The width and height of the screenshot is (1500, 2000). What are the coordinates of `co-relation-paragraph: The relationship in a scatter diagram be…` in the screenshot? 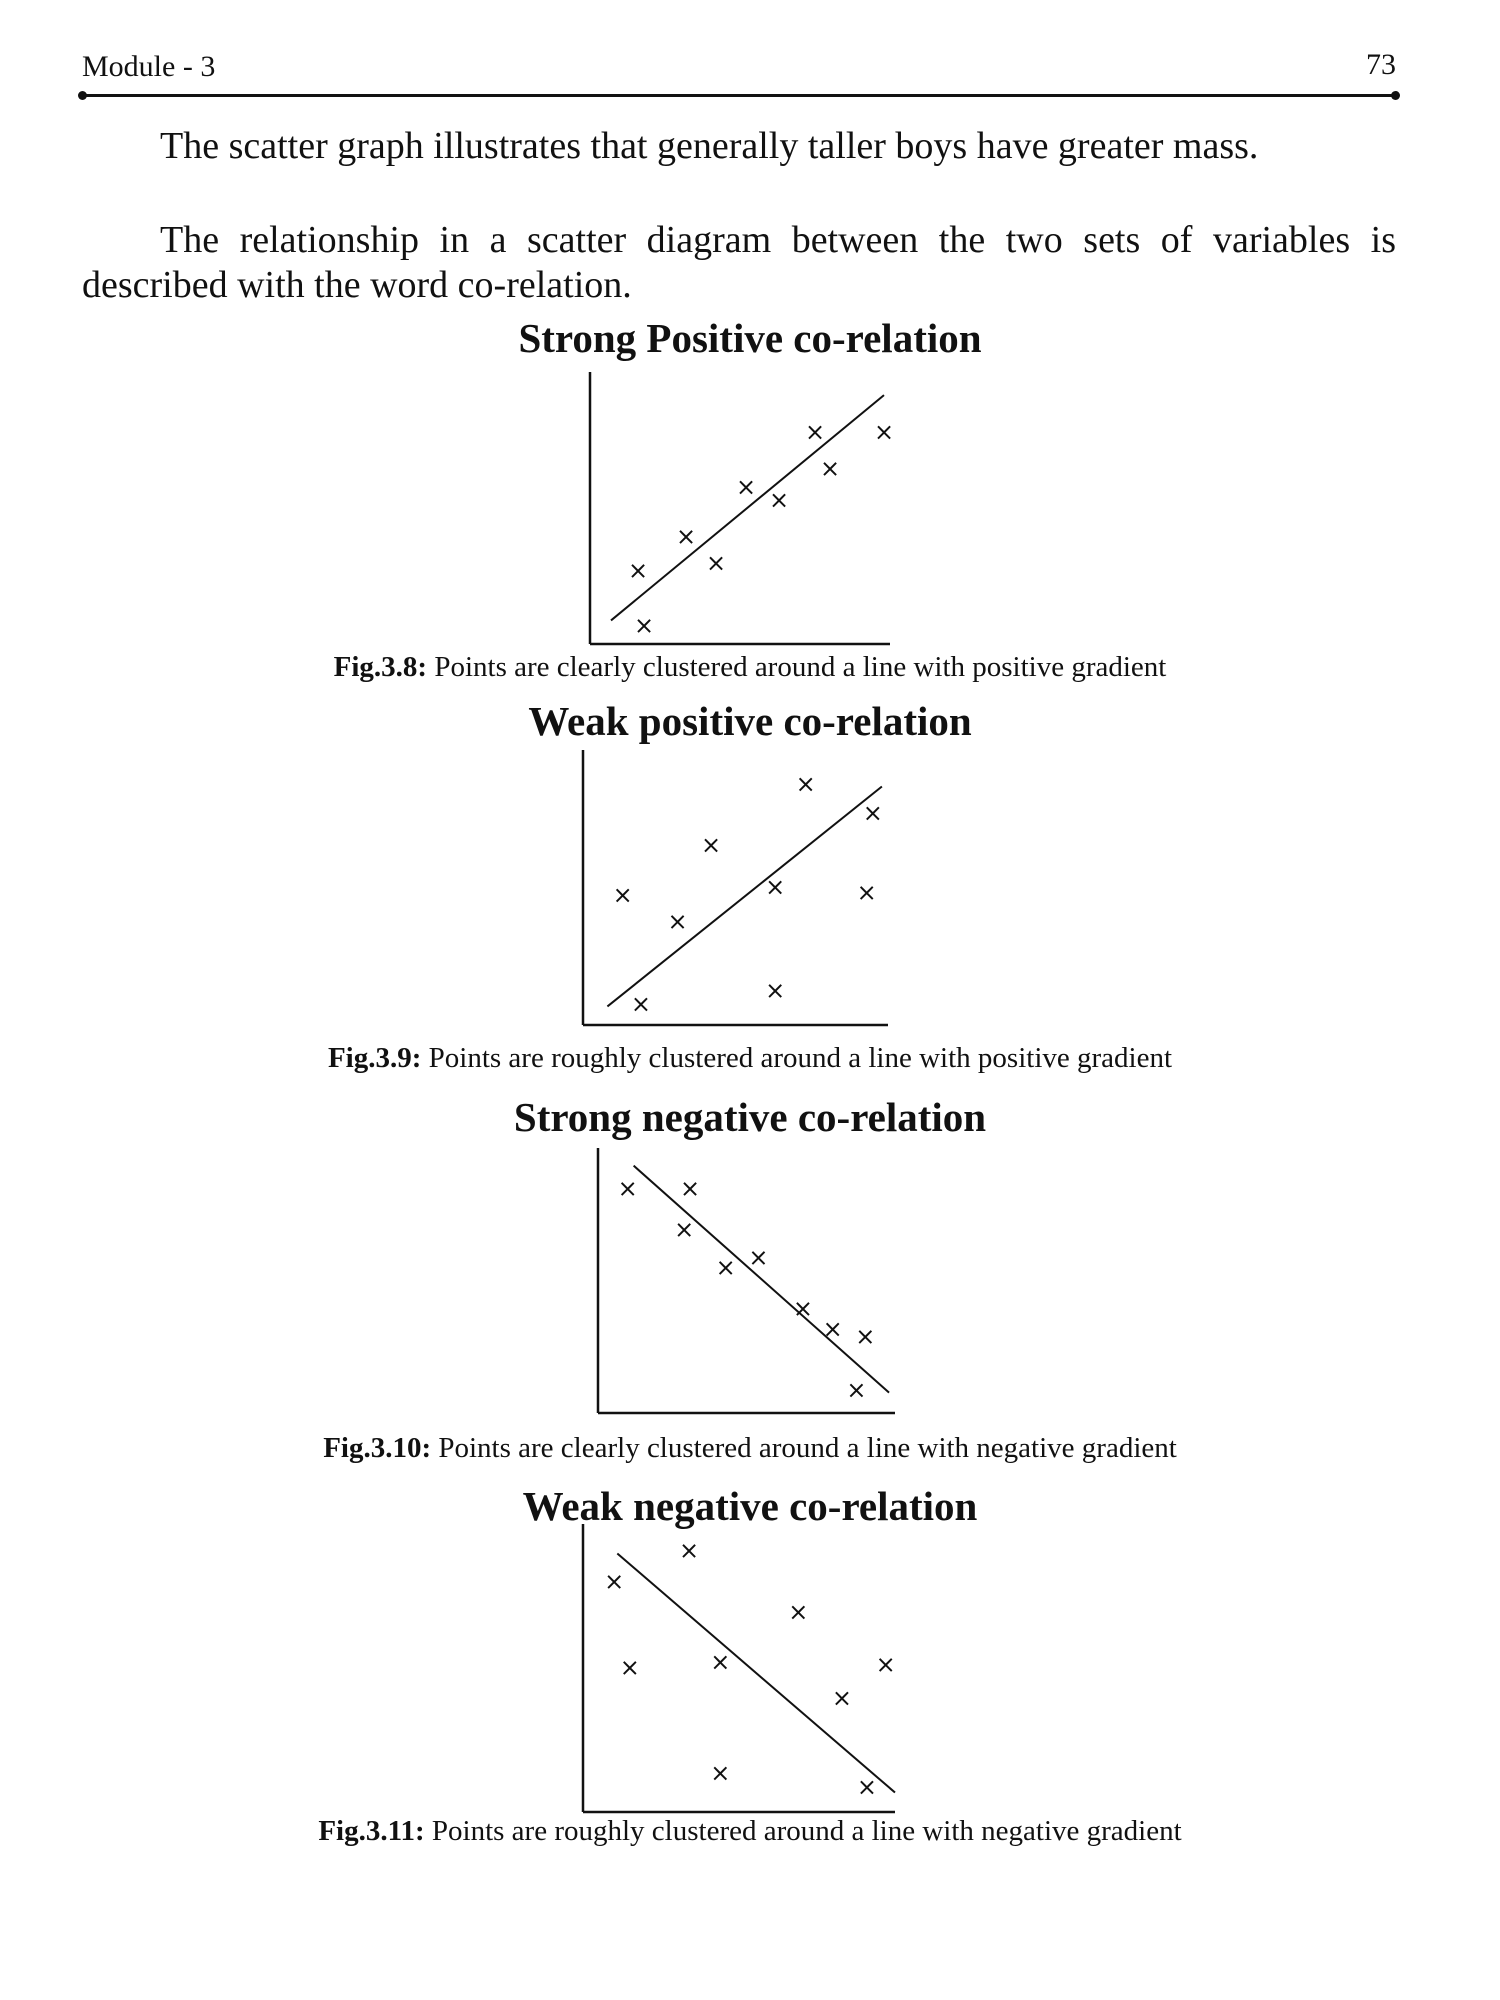 It's located at (739, 263).